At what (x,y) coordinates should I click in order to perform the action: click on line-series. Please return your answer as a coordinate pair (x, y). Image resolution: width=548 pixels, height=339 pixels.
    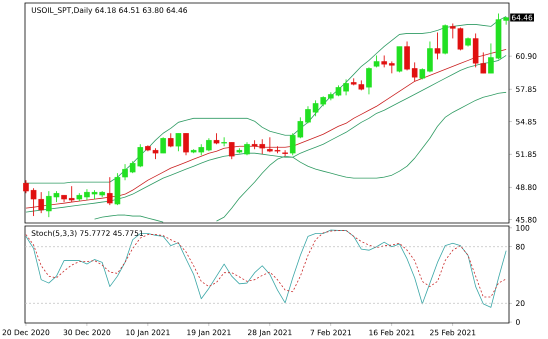
    Looking at the image, I should click on (129, 218).